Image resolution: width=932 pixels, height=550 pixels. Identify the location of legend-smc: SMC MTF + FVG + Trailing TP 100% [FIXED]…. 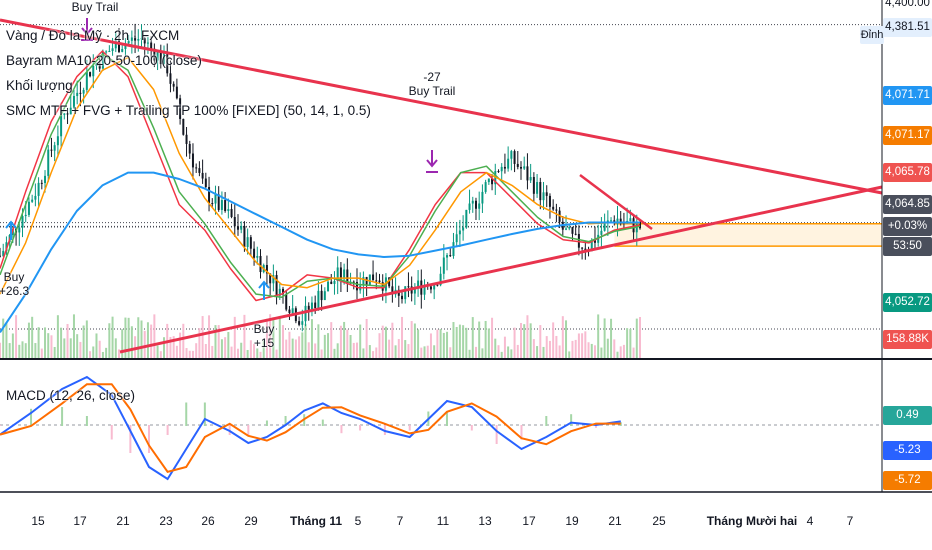
(188, 110).